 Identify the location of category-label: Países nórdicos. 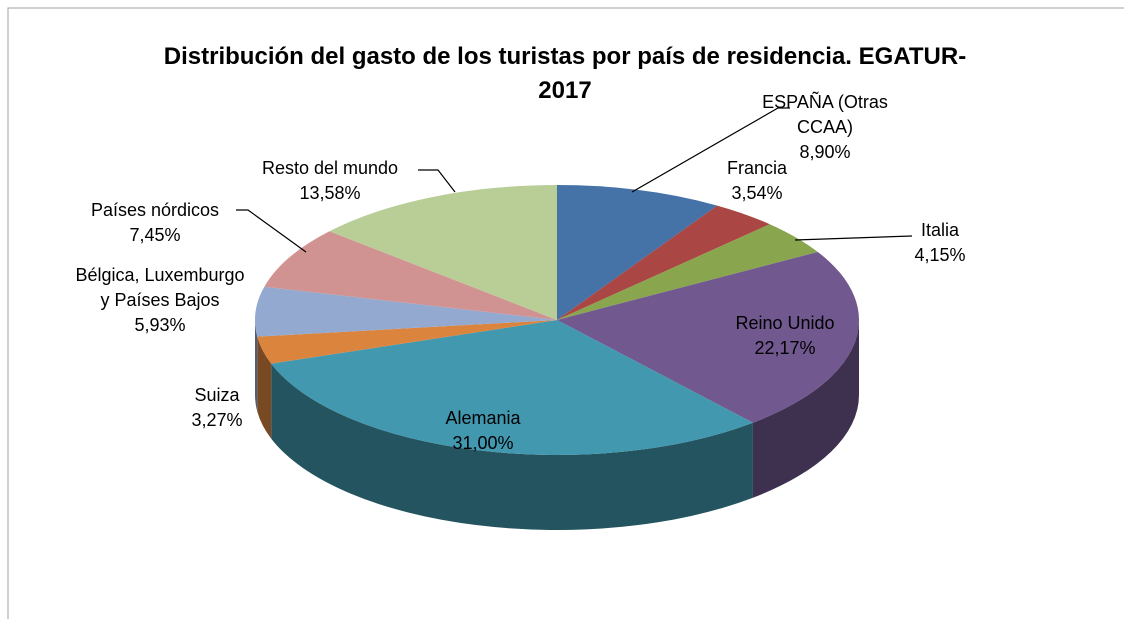
(155, 210).